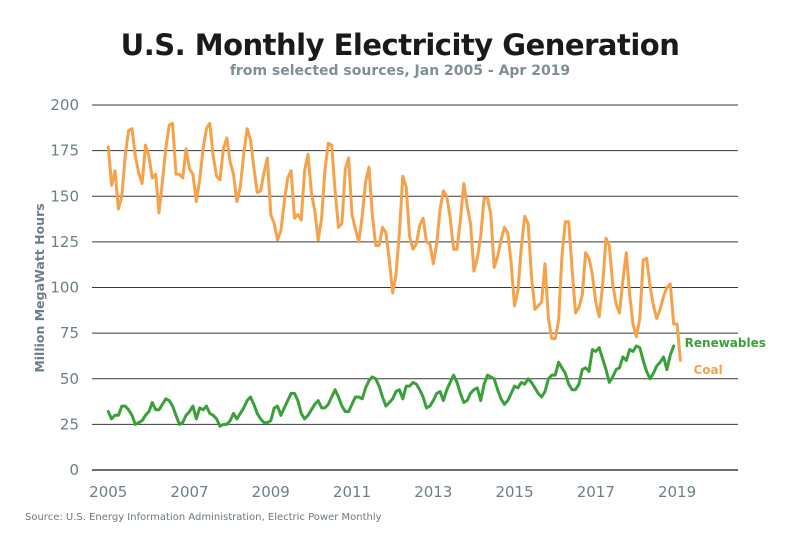 The image size is (800, 535). What do you see at coordinates (64, 196) in the screenshot?
I see `y-tick-label: 150` at bounding box center [64, 196].